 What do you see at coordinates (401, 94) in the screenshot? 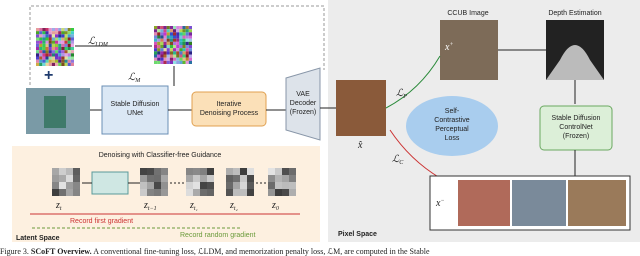
I see `loss-p: ℒP` at bounding box center [401, 94].